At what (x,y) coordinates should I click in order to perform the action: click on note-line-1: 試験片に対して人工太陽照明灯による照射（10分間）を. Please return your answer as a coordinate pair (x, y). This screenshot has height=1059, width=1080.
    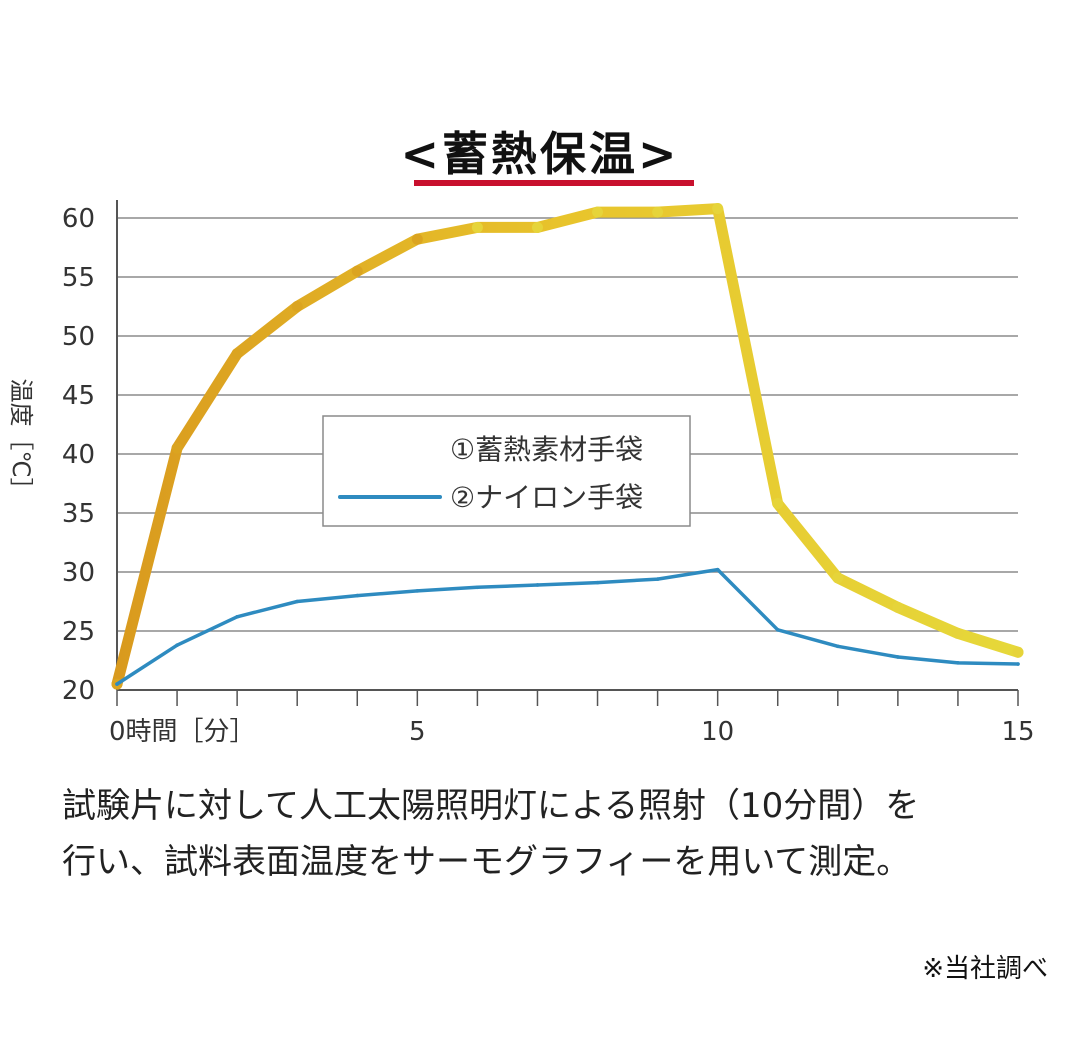
    Looking at the image, I should click on (491, 806).